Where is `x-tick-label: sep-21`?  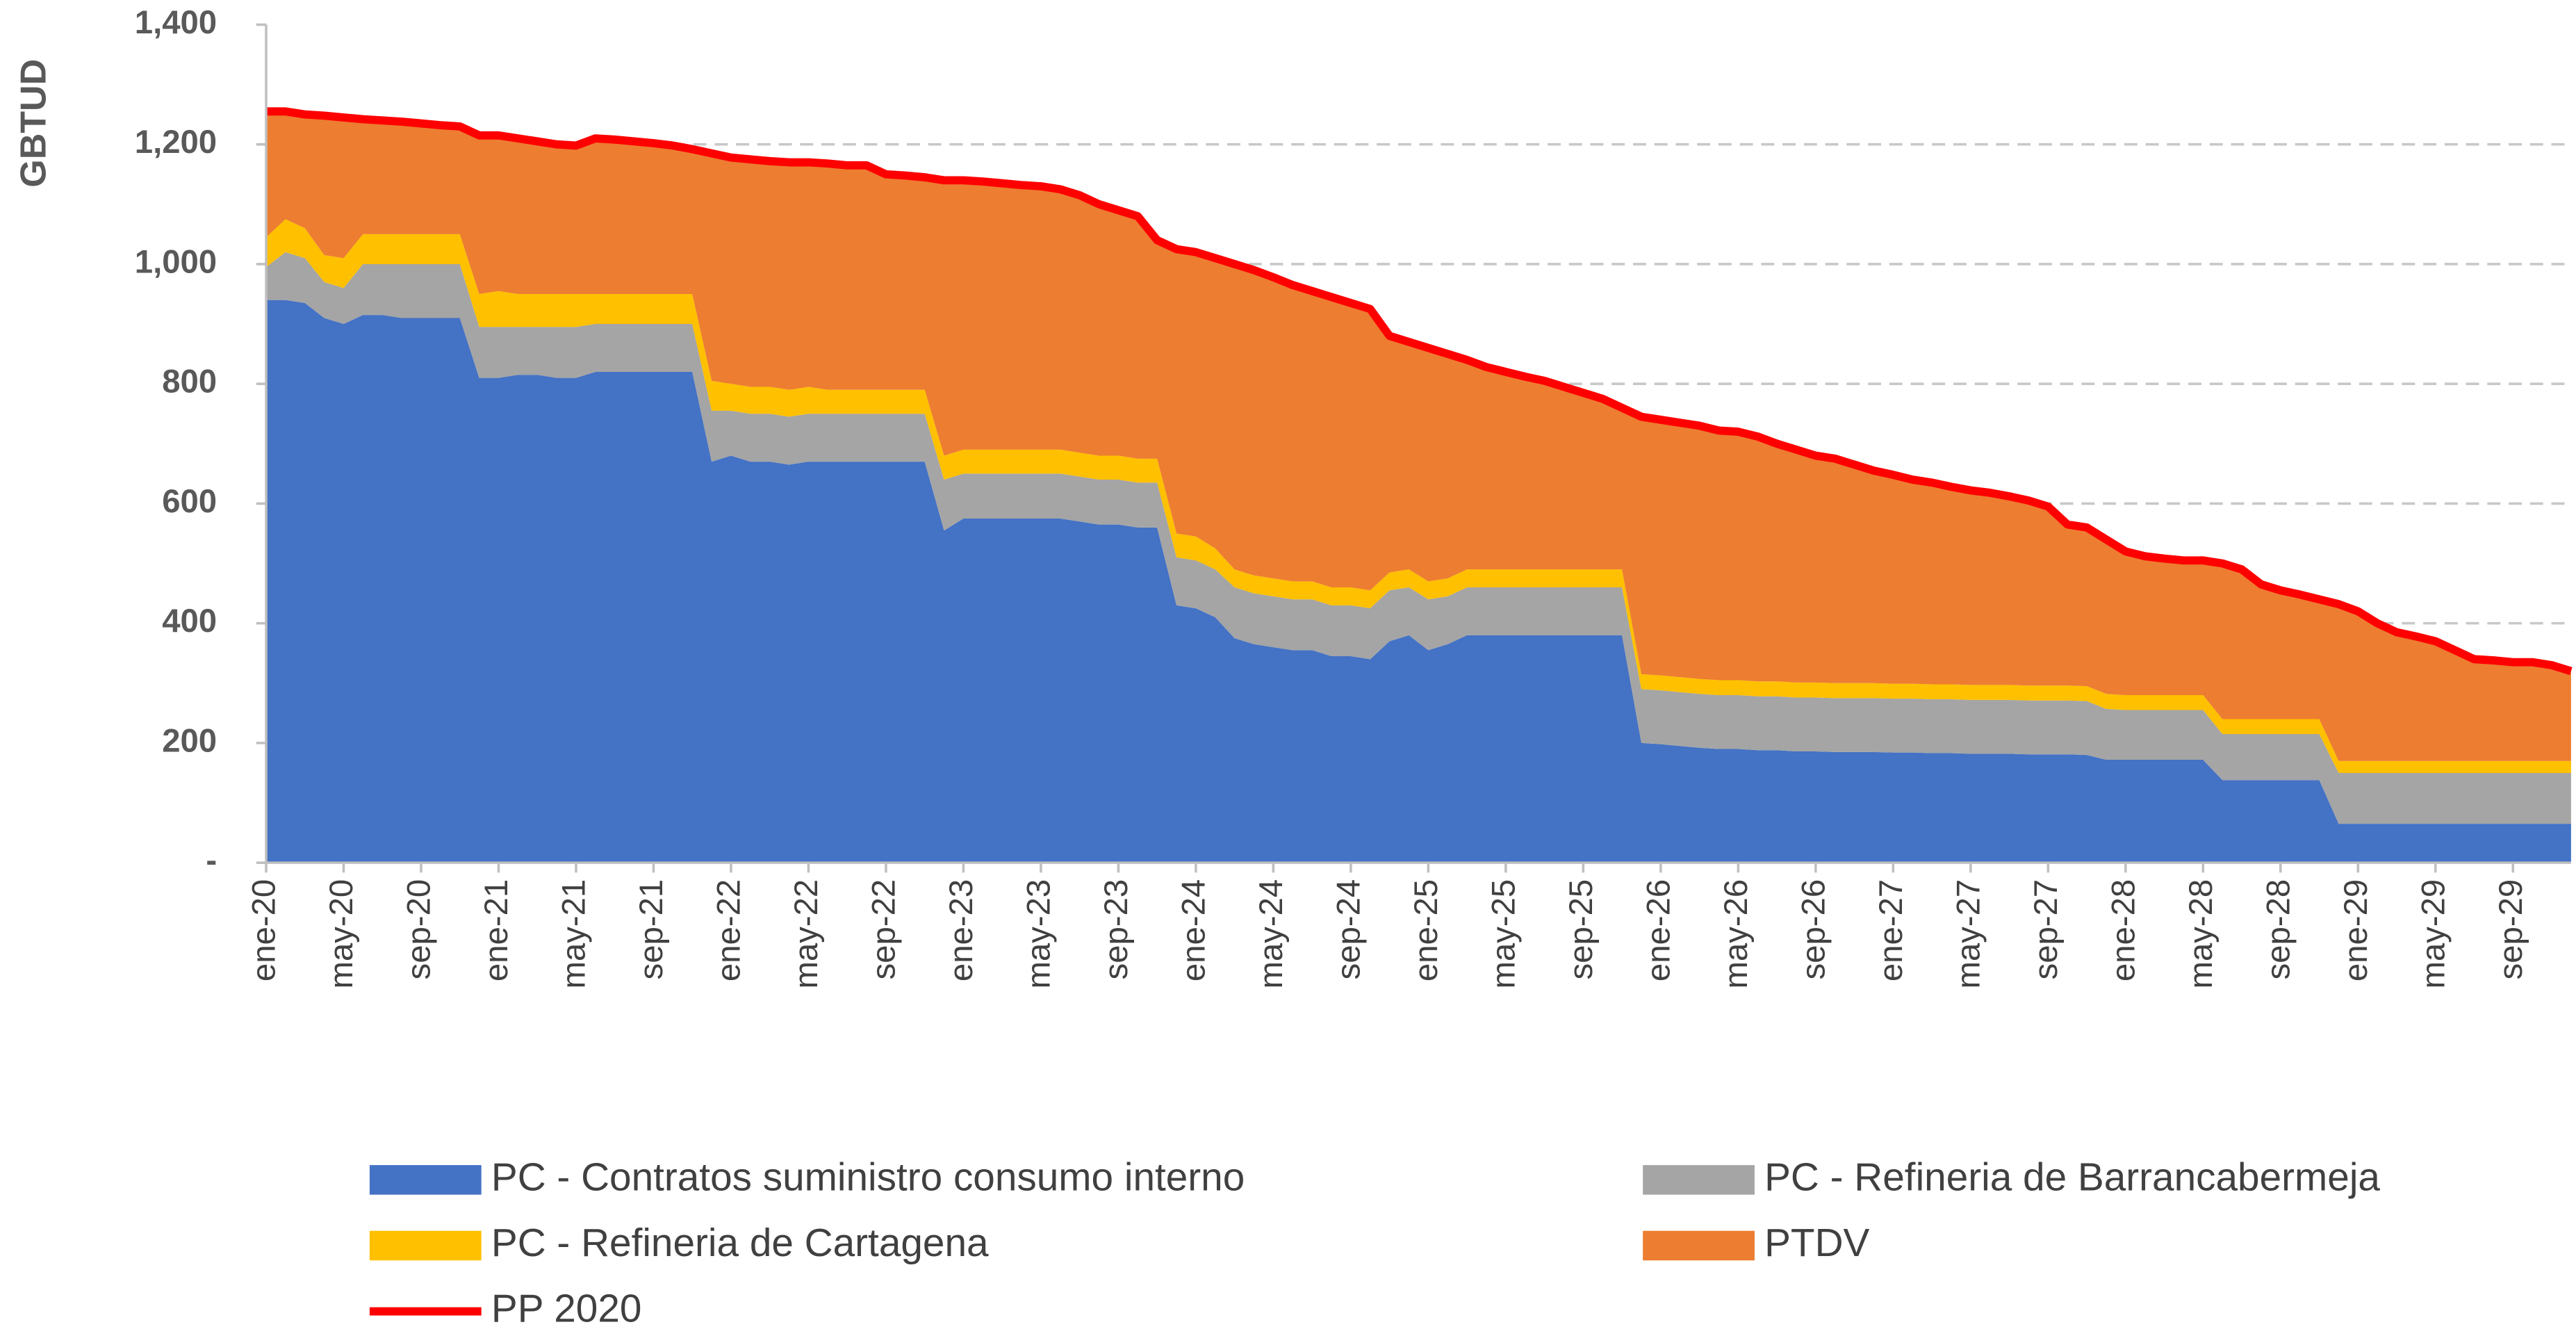
x-tick-label: sep-21 is located at coordinates (651, 929).